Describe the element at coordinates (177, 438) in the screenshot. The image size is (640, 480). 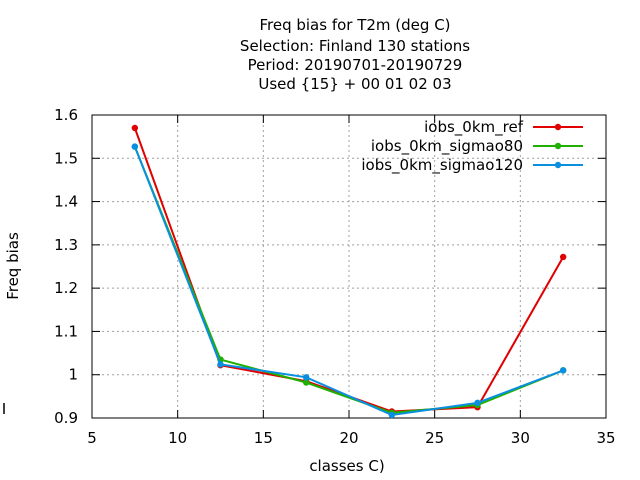
I see `x-tick-label: 10` at that location.